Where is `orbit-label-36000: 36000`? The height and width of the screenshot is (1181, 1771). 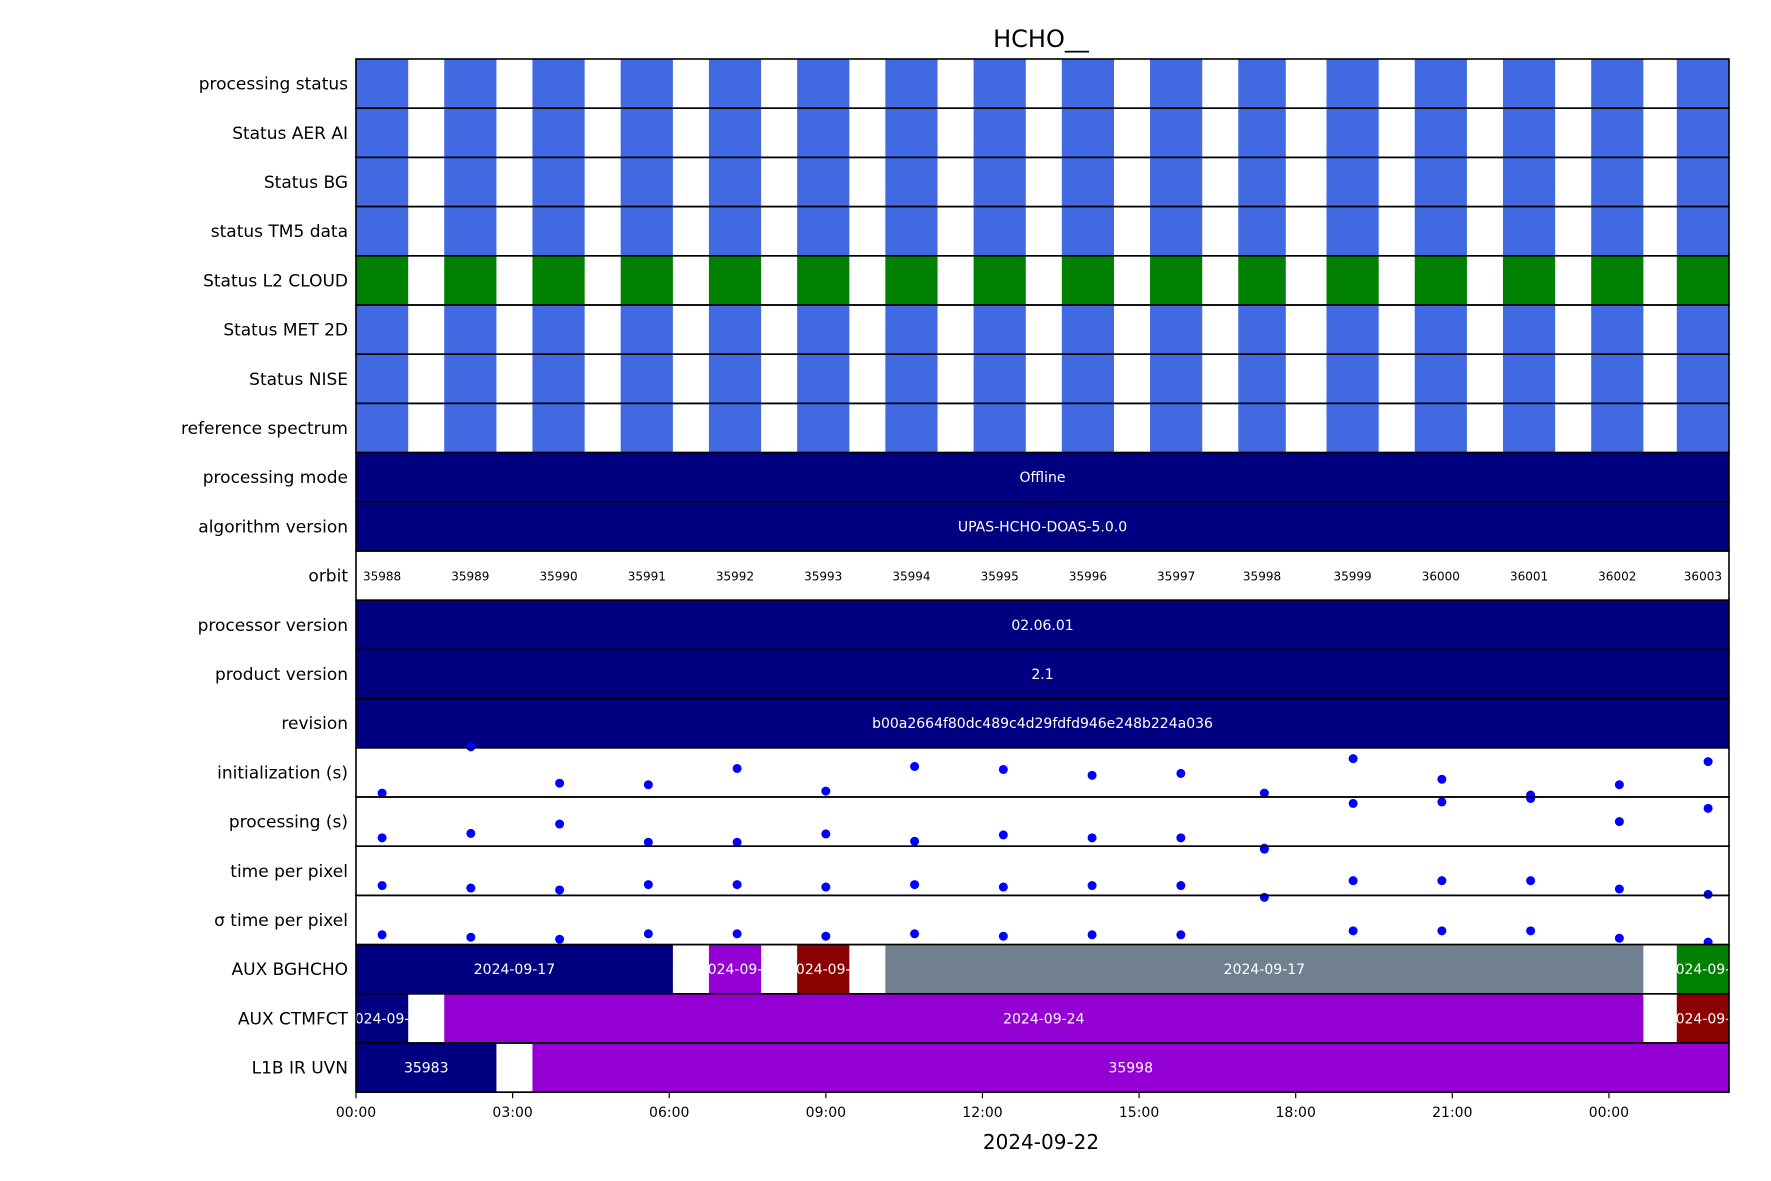 orbit-label-36000: 36000 is located at coordinates (1441, 577).